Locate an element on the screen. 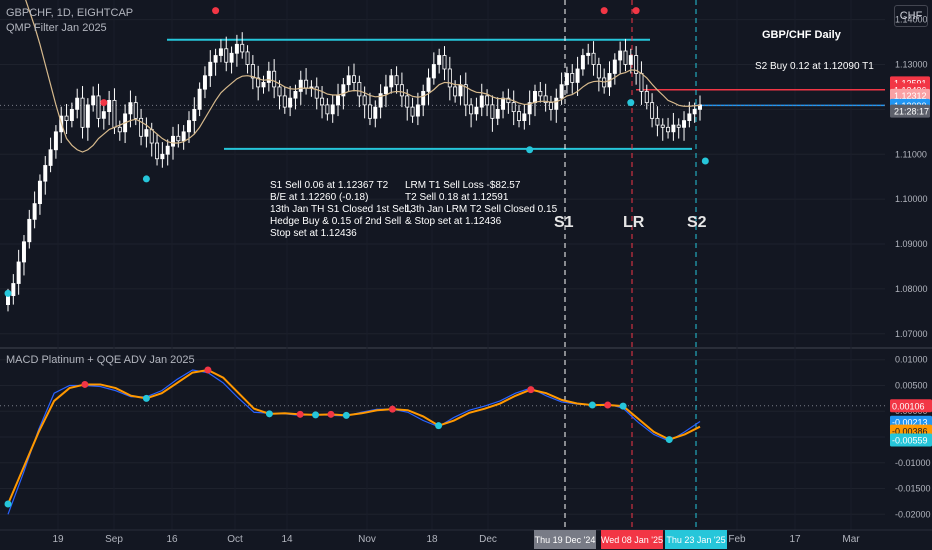 Image resolution: width=932 pixels, height=550 pixels. macd-axis-tag is located at coordinates (911, 440).